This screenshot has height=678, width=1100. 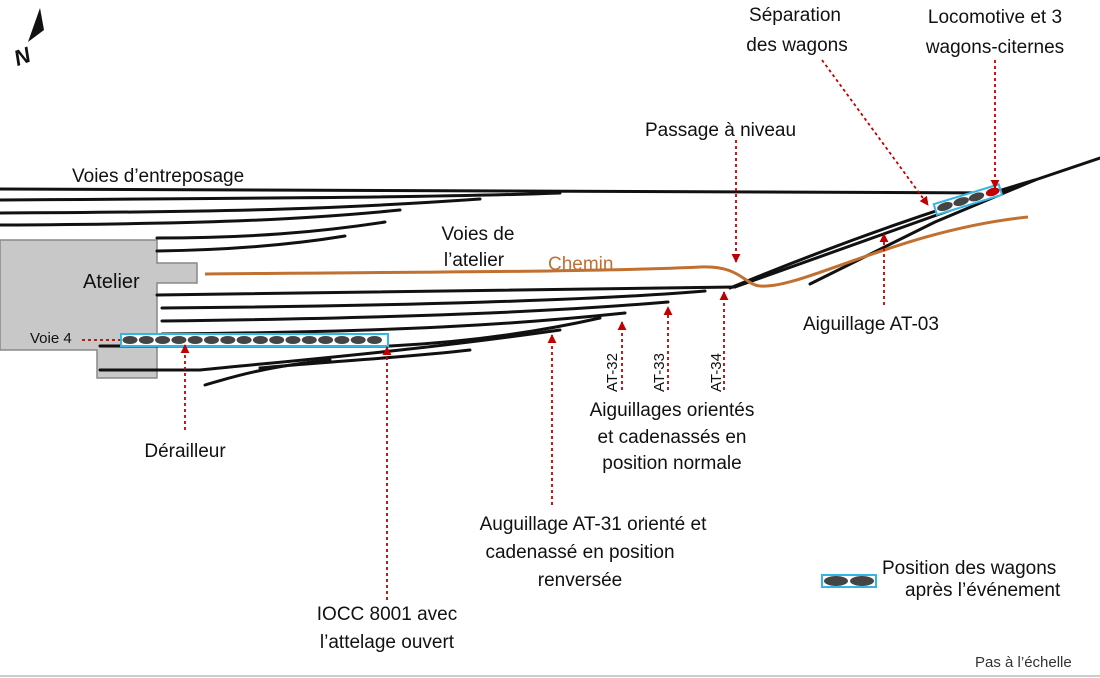 I want to click on scale-note: Pas à l’échelle, so click(x=1023, y=662).